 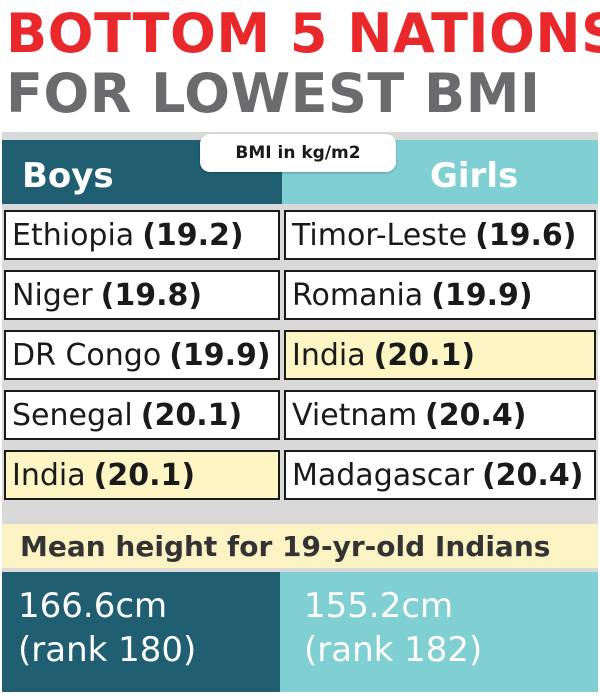 I want to click on boys-row: DR Congo (19.9), so click(x=142, y=355).